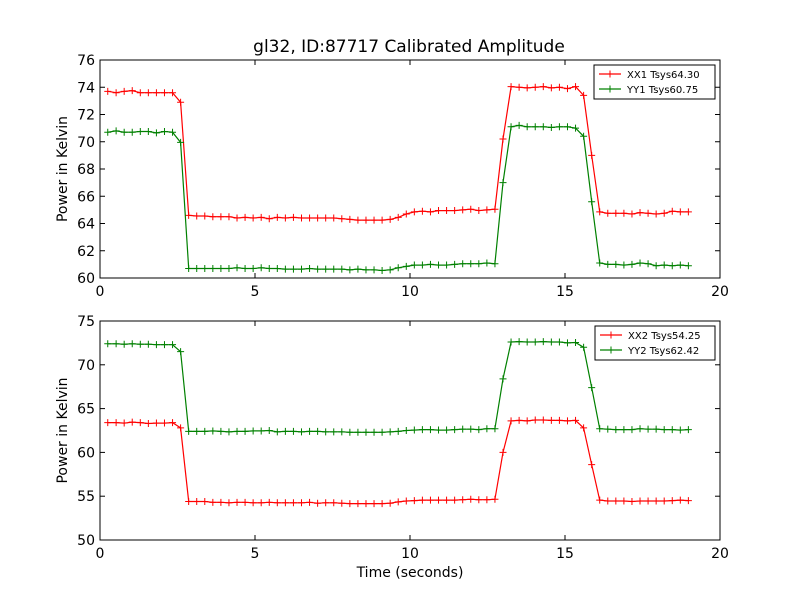  Describe the element at coordinates (63, 169) in the screenshot. I see `y-axis-label: Power in Kelvin` at that location.